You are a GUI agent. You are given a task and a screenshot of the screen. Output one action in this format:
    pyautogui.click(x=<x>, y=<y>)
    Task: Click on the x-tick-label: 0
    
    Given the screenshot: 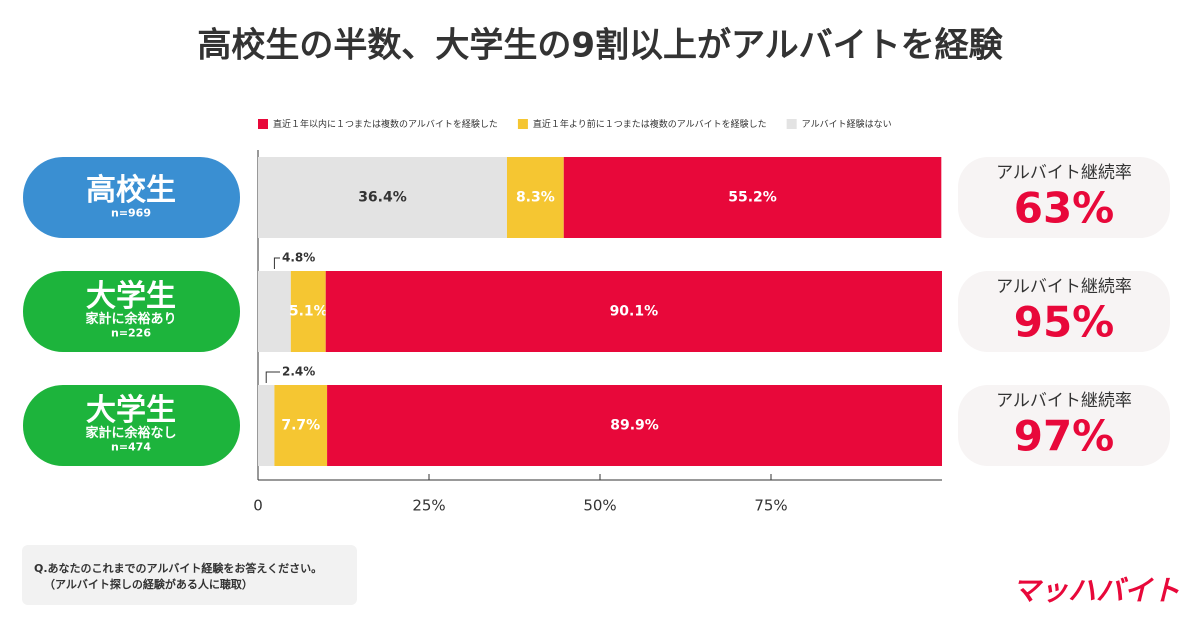 What is the action you would take?
    pyautogui.click(x=258, y=506)
    